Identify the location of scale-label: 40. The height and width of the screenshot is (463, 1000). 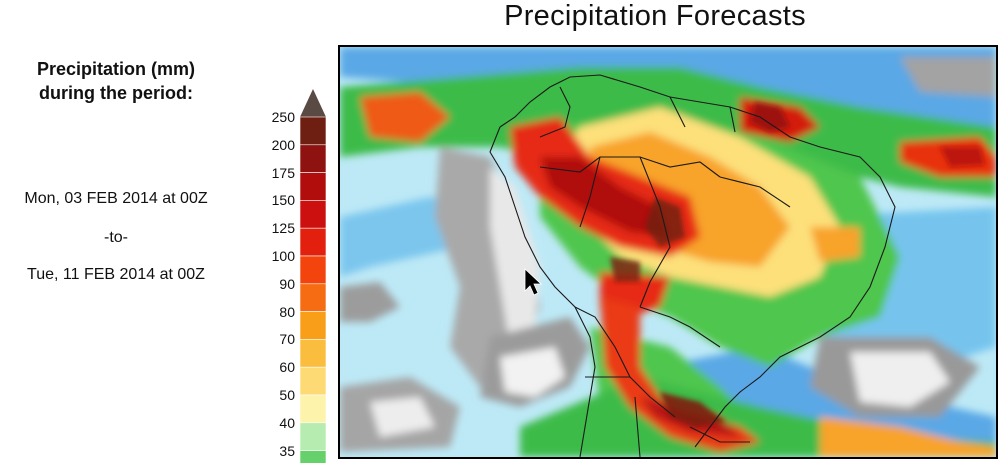
(287, 422).